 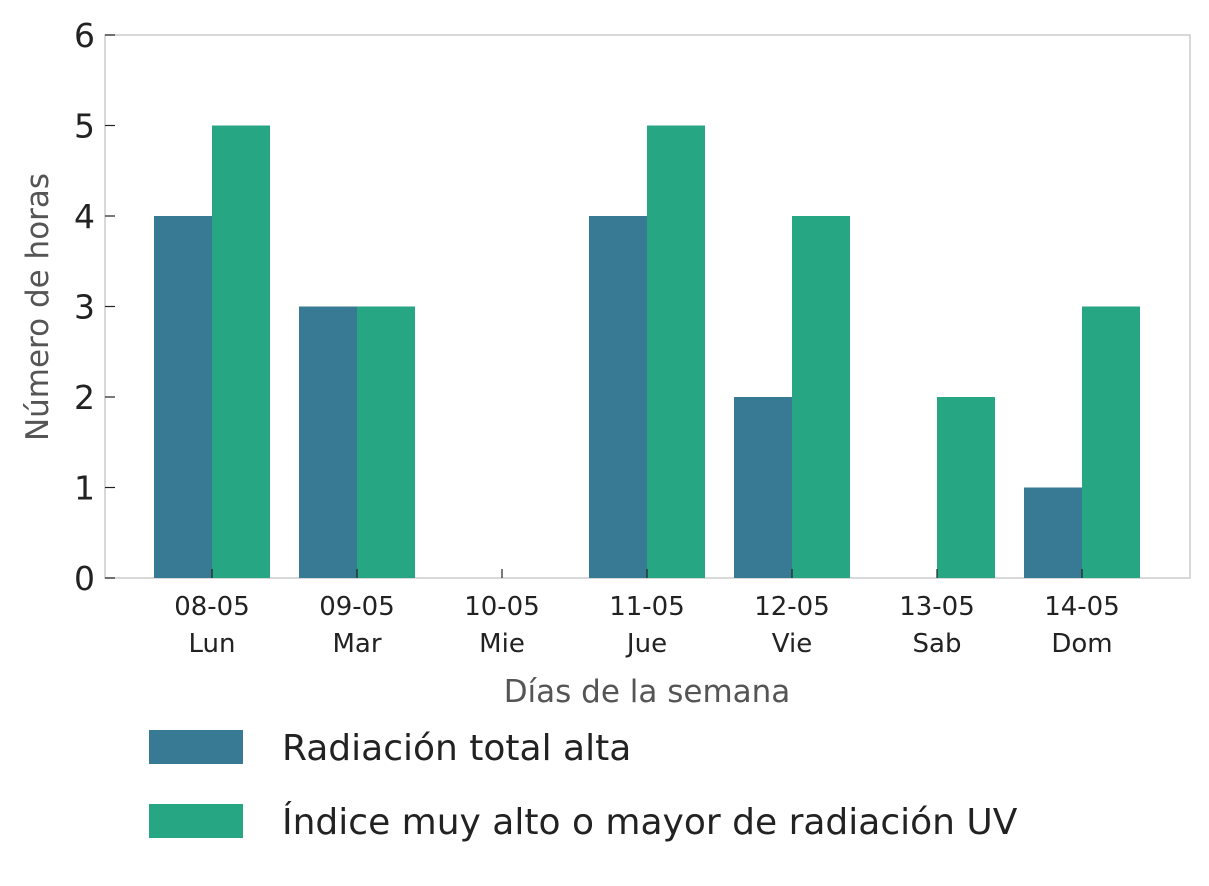 What do you see at coordinates (646, 644) in the screenshot?
I see `x-tick-label: Jue` at bounding box center [646, 644].